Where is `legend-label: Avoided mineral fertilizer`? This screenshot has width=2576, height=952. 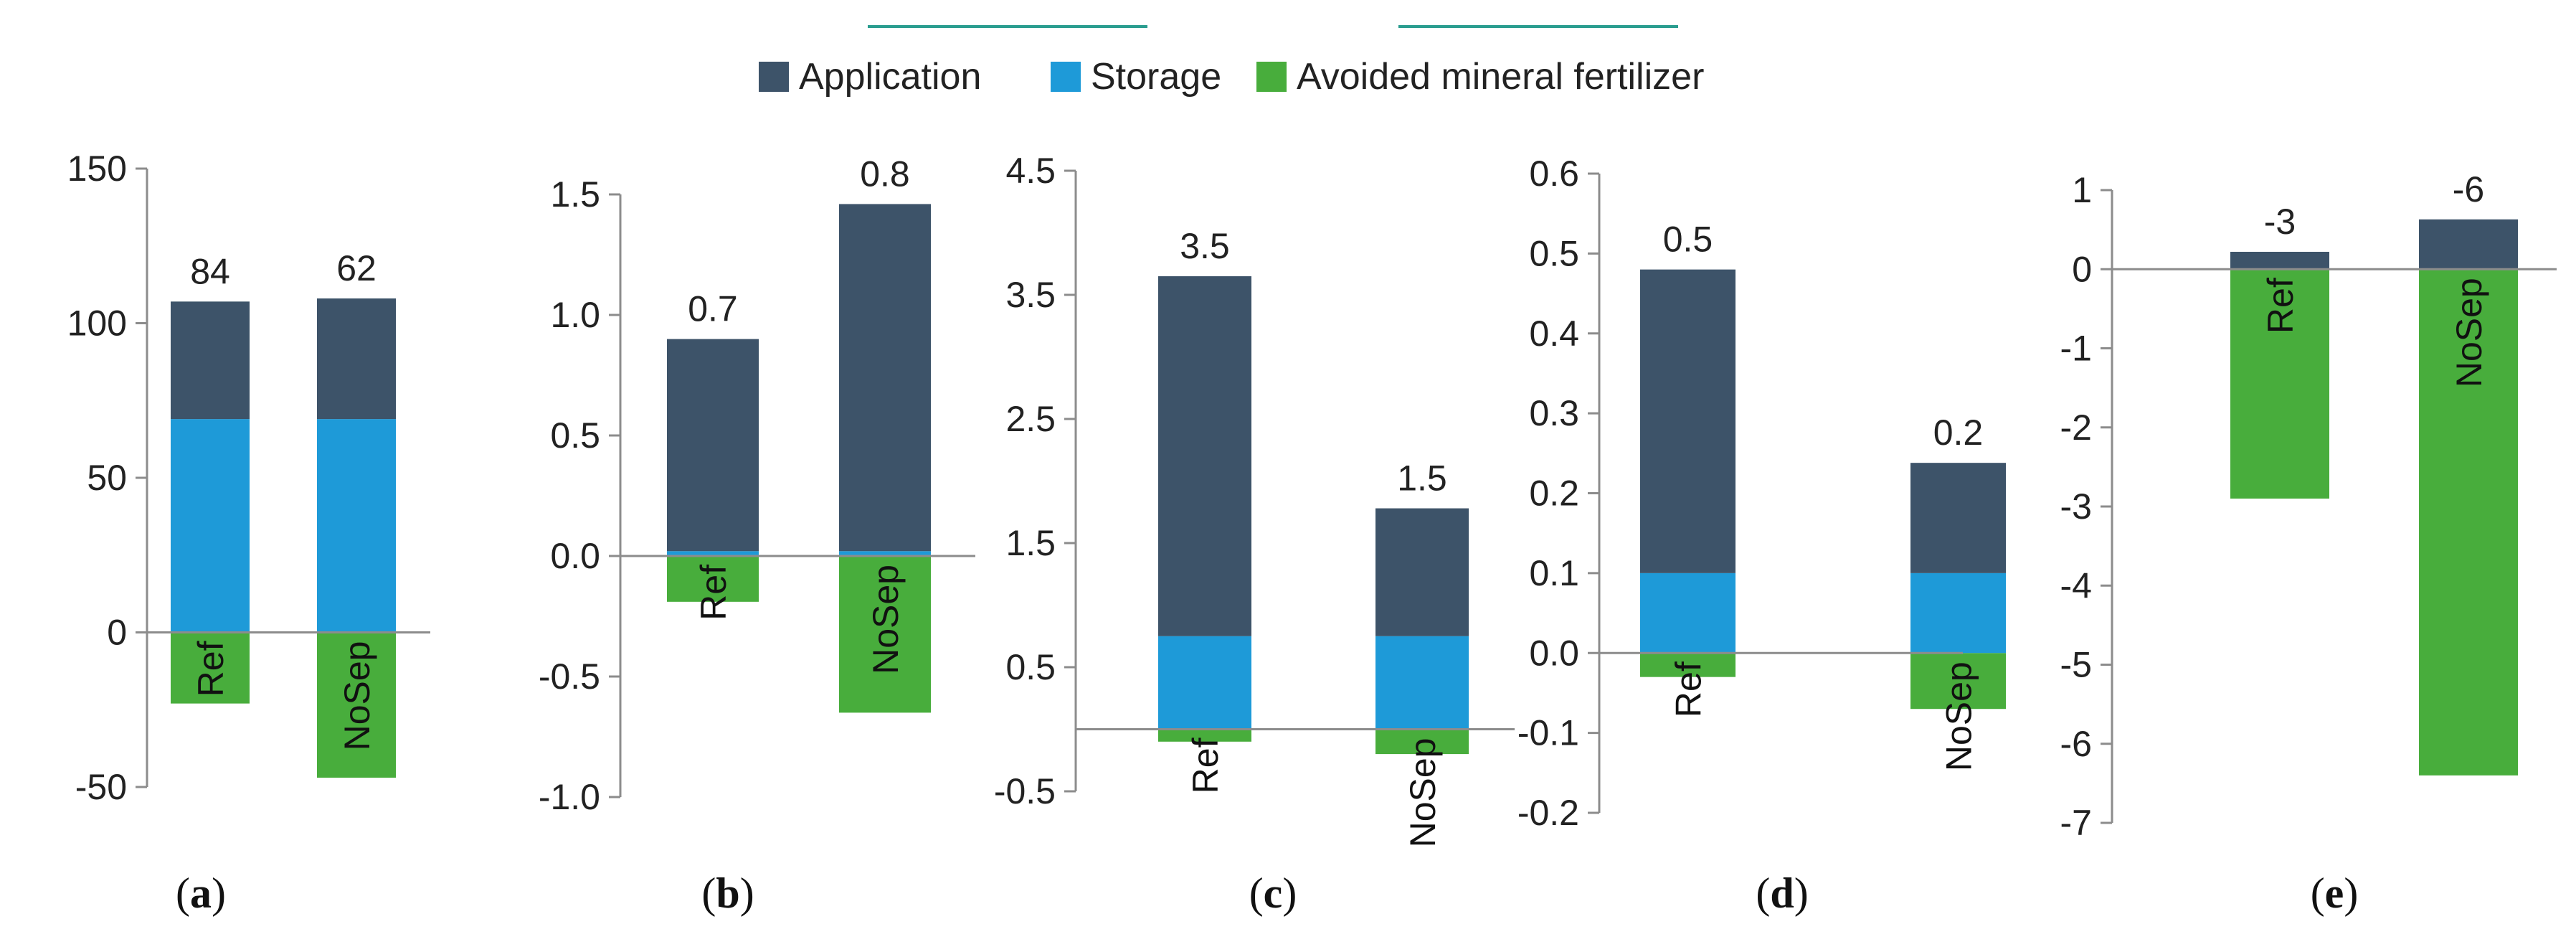
legend-label: Avoided mineral fertilizer is located at coordinates (1500, 77).